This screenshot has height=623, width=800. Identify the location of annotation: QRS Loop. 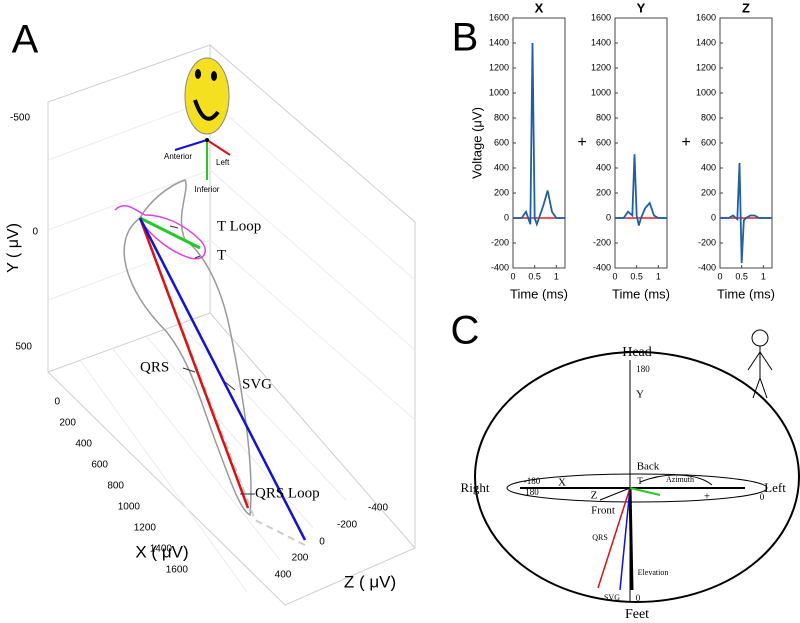
(287, 493).